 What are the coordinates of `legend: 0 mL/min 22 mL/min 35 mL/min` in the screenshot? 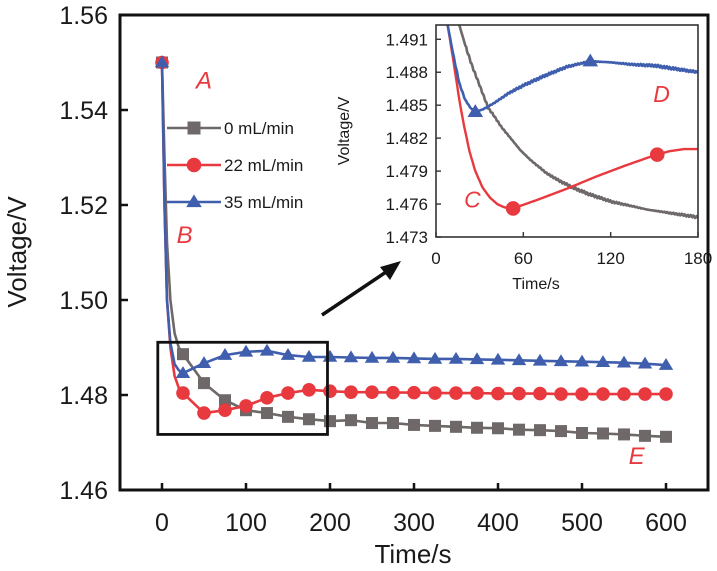 It's located at (235, 165).